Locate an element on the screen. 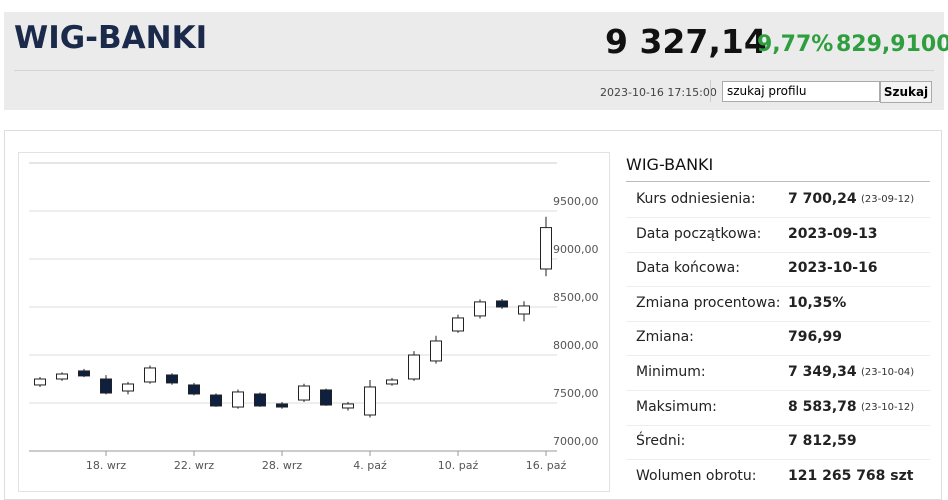  stat-label: Zmiana: is located at coordinates (665, 337).